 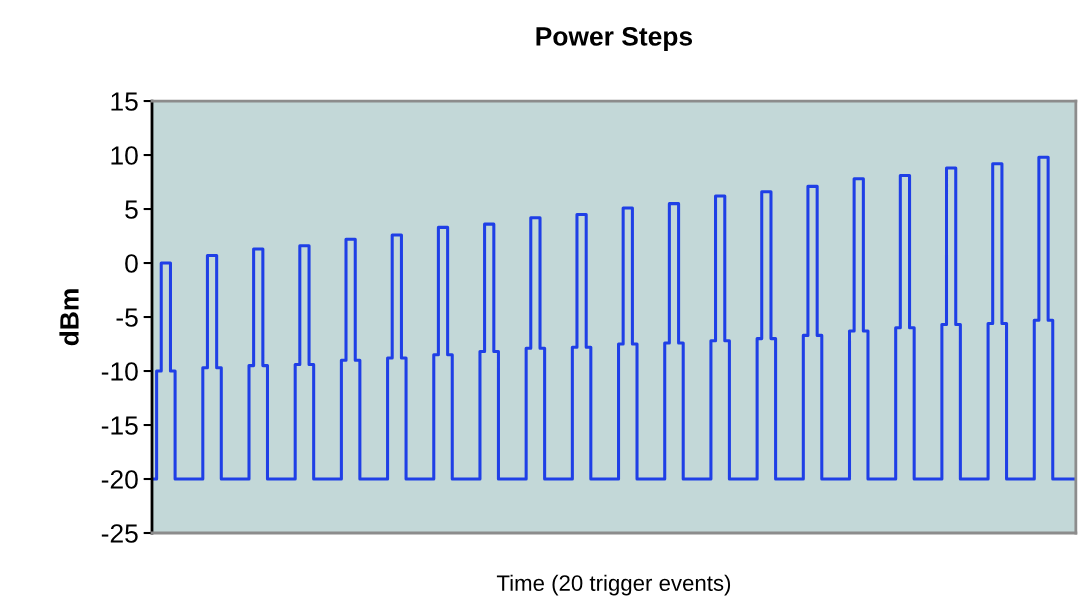 What do you see at coordinates (119, 425) in the screenshot?
I see `y-tick-label: -15` at bounding box center [119, 425].